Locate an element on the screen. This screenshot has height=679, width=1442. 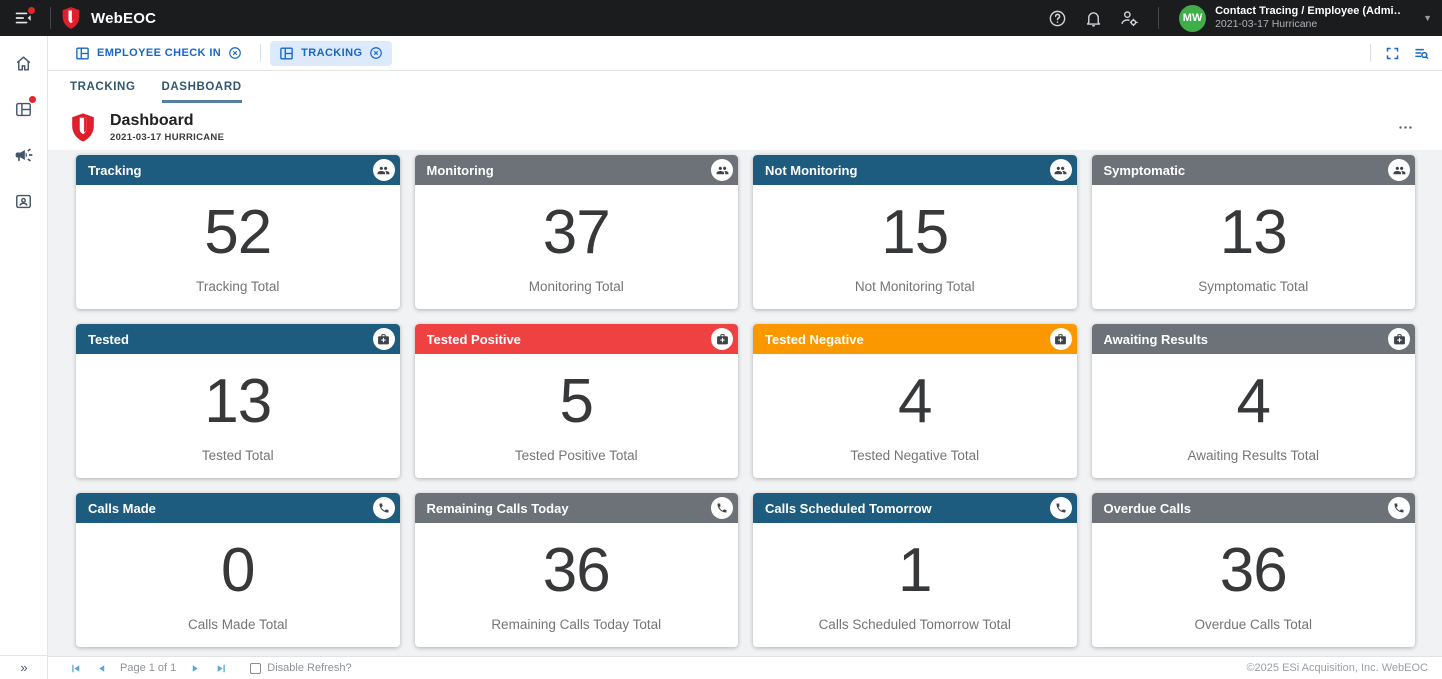
stat-card-value: 4 is located at coordinates (1253, 401).